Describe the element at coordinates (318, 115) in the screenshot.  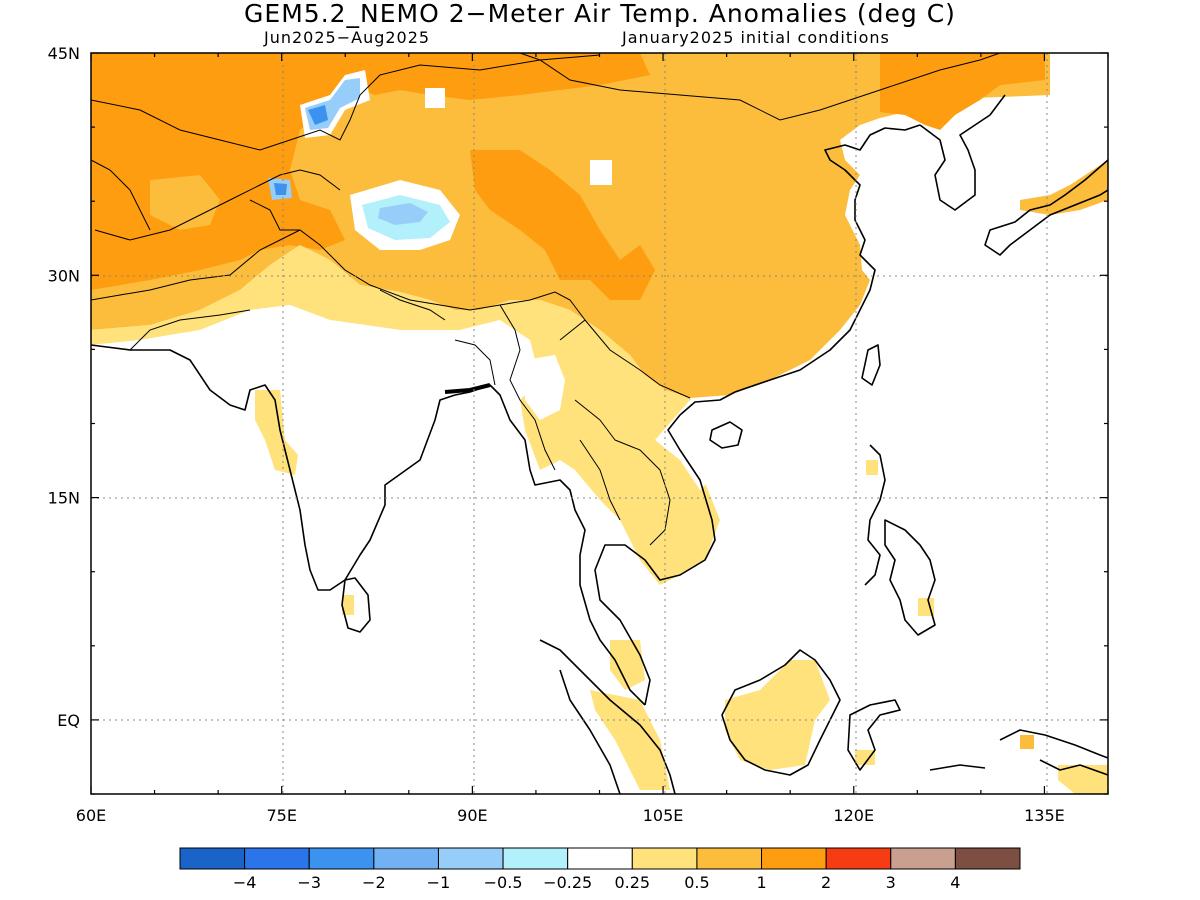
I see `anomaly-region-neg-1-tianshan` at that location.